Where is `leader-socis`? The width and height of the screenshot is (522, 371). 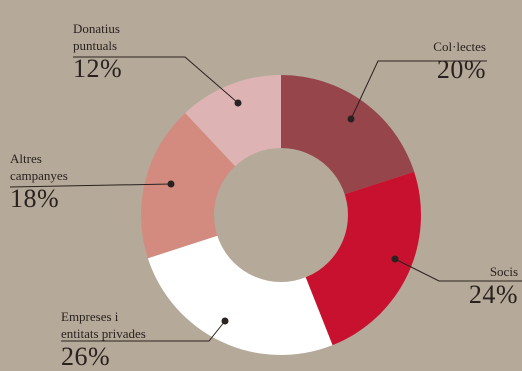
leader-socis is located at coordinates (458, 270).